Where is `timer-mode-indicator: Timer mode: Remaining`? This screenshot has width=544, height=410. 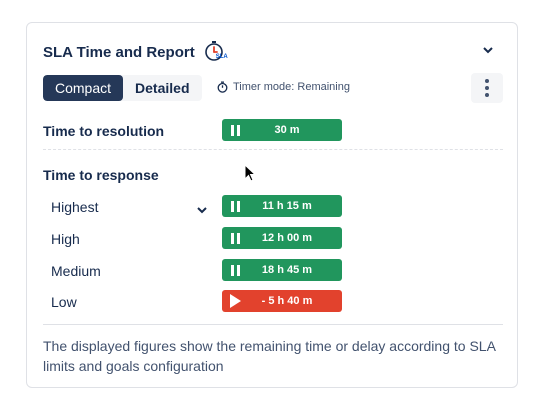 timer-mode-indicator: Timer mode: Remaining is located at coordinates (283, 87).